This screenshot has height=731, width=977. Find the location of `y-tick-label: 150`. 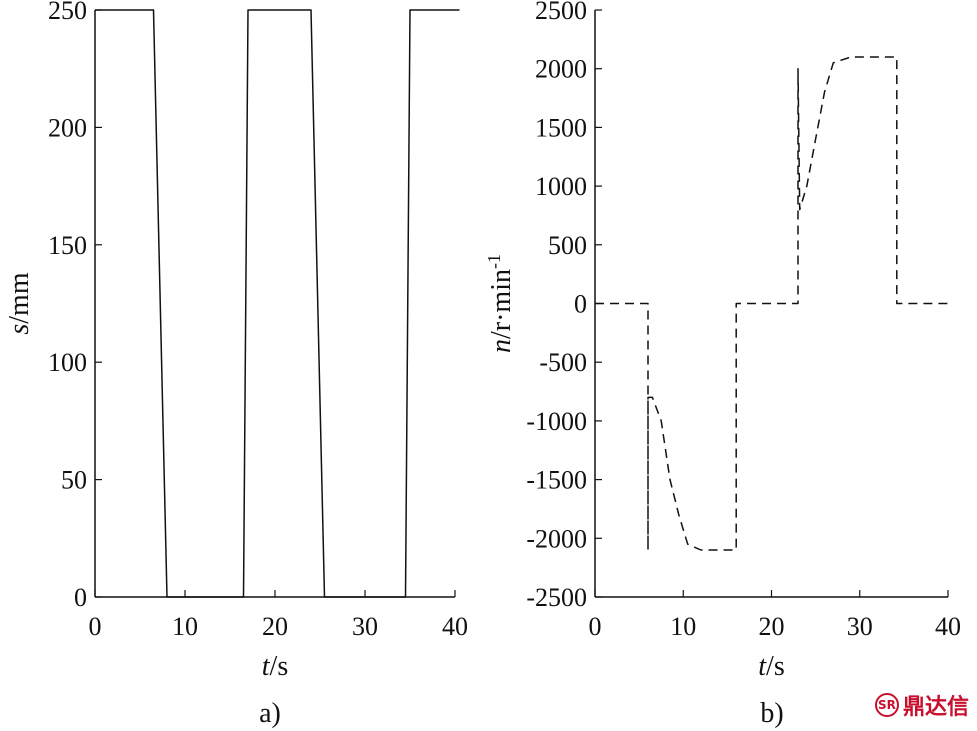

y-tick-label: 150 is located at coordinates (67, 245).